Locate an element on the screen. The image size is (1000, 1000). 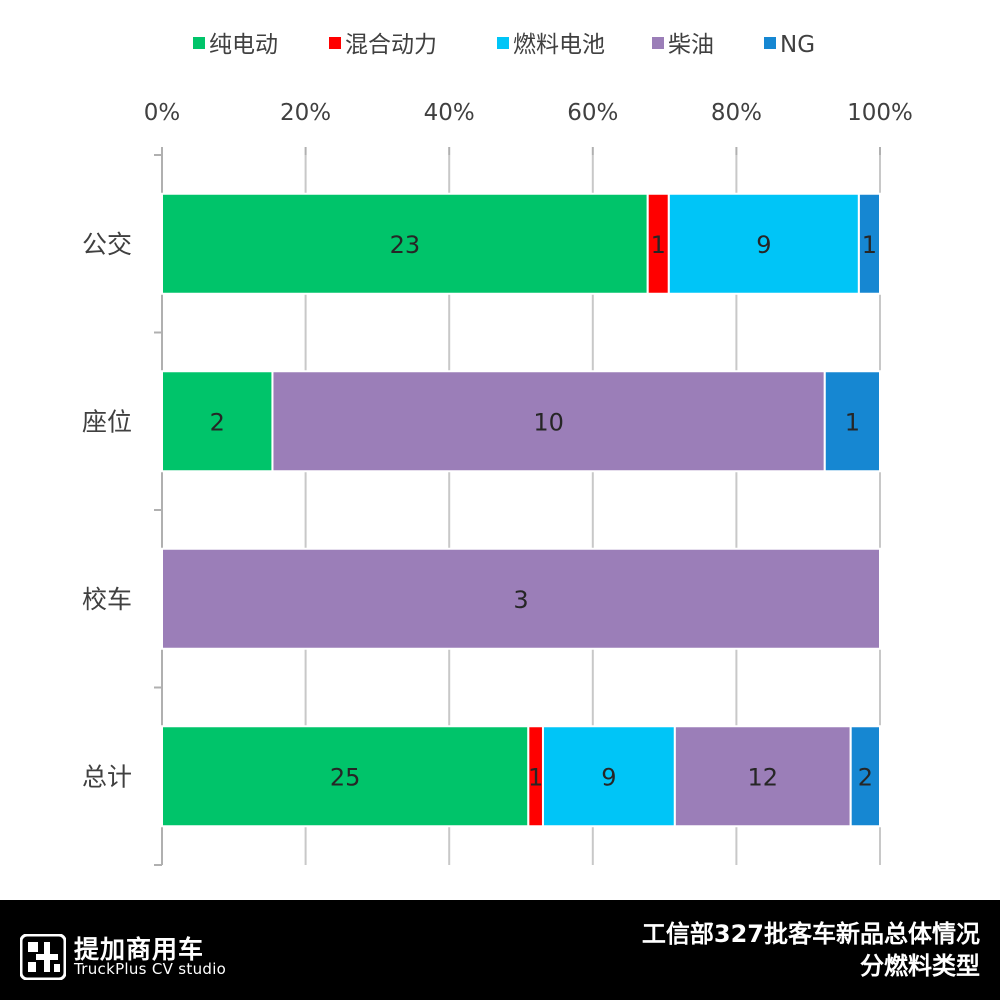
data-label: 25 is located at coordinates (345, 777).